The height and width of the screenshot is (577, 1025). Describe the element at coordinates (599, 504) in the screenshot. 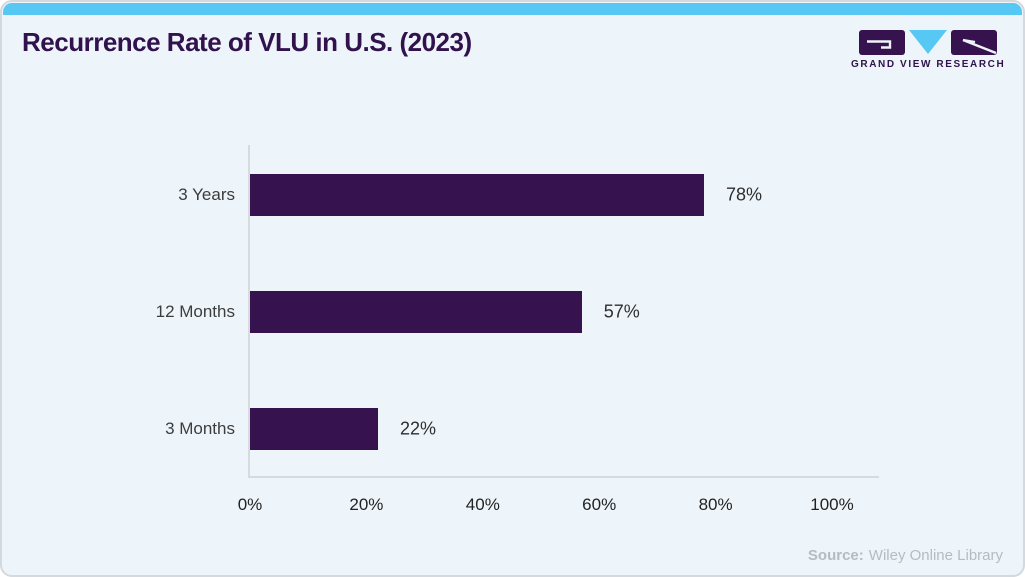

I see `x-tick-label: 60%` at that location.